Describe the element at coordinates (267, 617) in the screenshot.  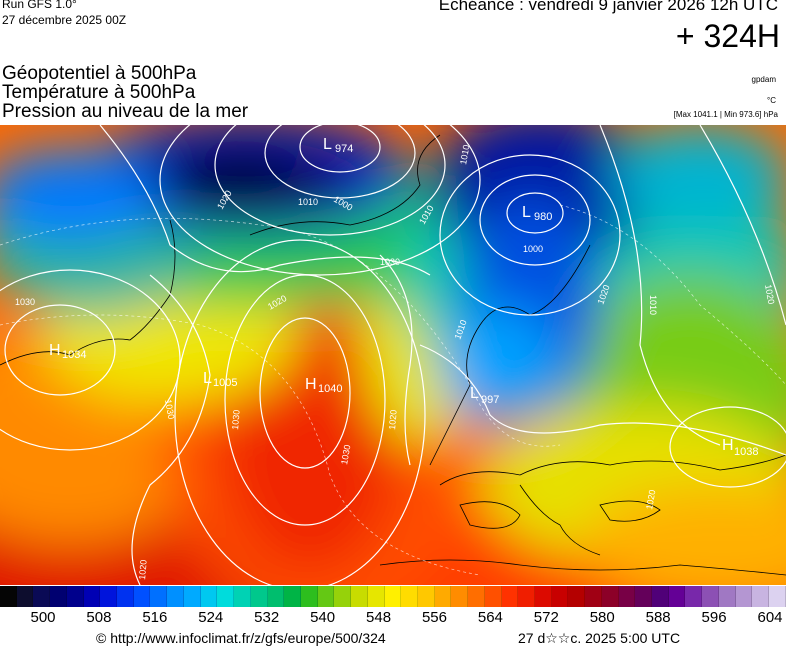
I see `colorbar-tick-label: 532` at that location.